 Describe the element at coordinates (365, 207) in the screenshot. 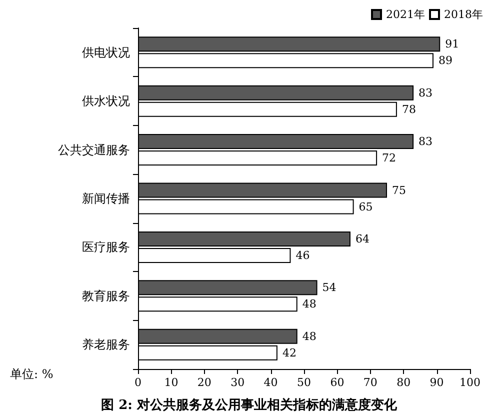

I see `data-label: 65` at that location.